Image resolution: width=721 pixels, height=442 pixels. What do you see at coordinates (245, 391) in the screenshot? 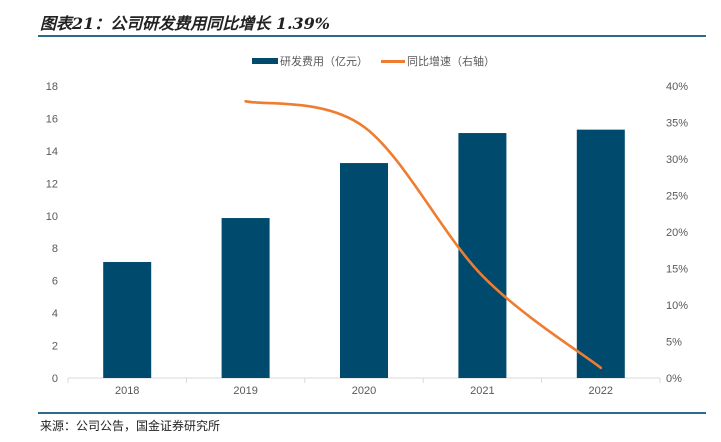
I see `x-tick-label: 2019` at bounding box center [245, 391].